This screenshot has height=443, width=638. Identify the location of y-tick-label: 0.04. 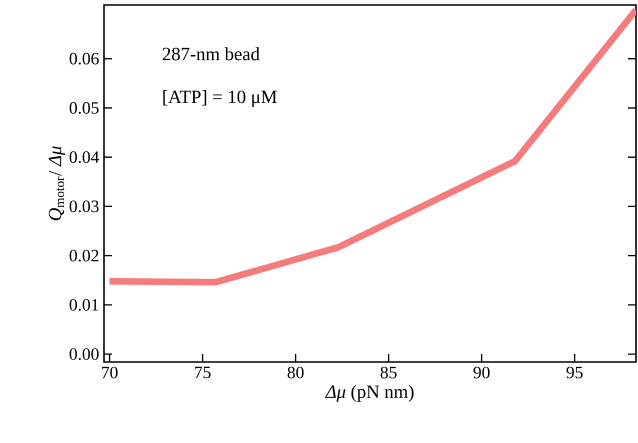
(85, 157).